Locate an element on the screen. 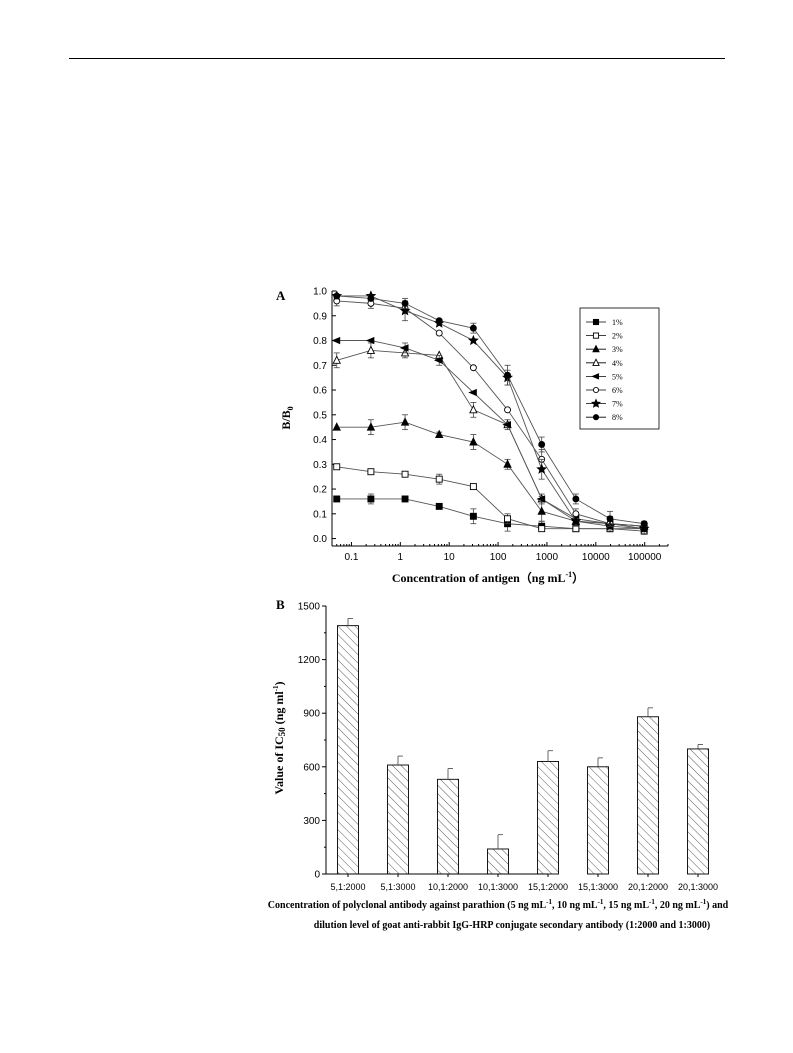  panel-b-bar-7: 20,1:2000 is located at coordinates (648, 799).